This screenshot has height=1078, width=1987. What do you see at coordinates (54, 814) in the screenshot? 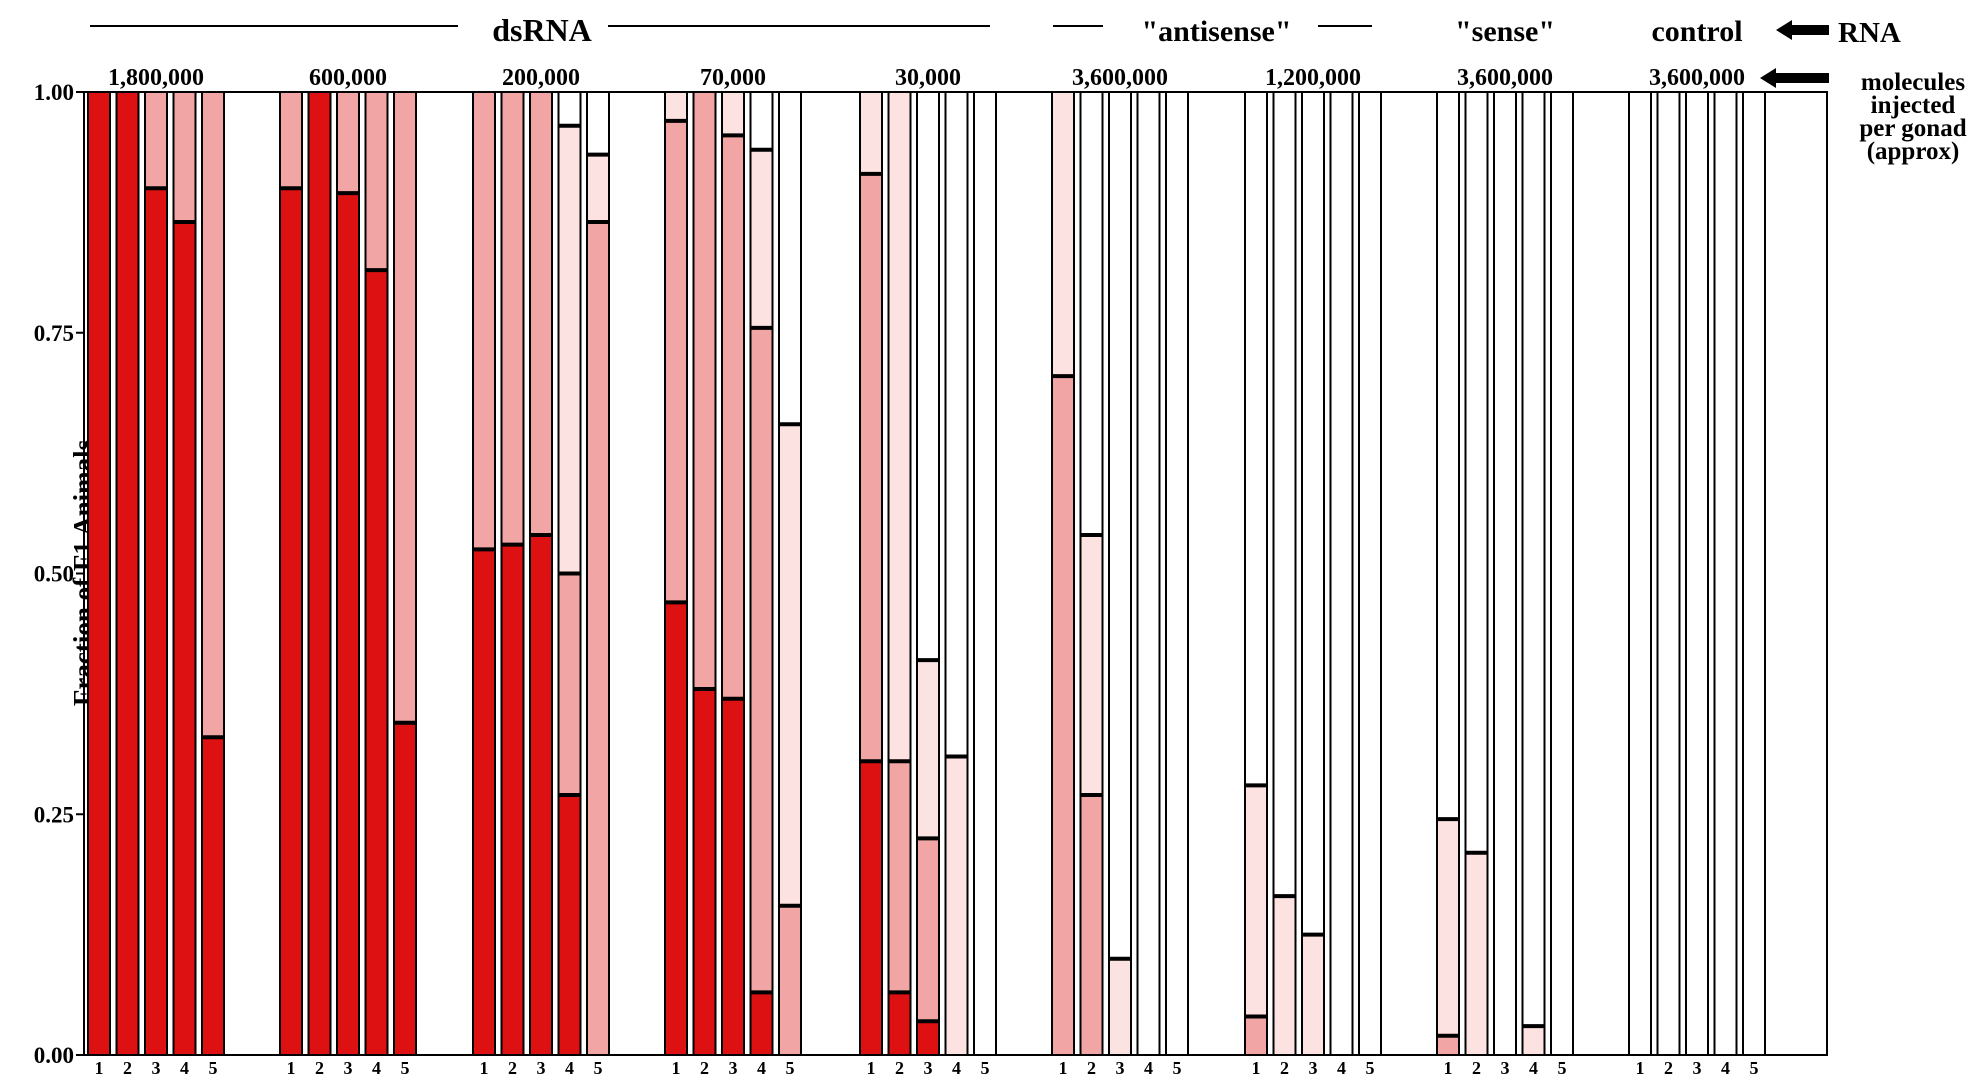
I see `y-tick-label: 0.25` at bounding box center [54, 814].